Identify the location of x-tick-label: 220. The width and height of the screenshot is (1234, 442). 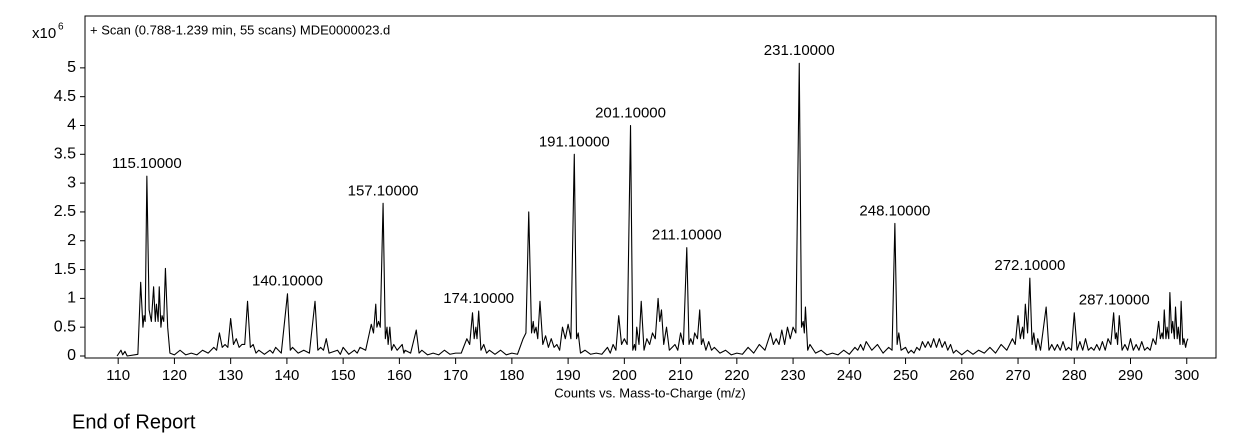
(736, 375).